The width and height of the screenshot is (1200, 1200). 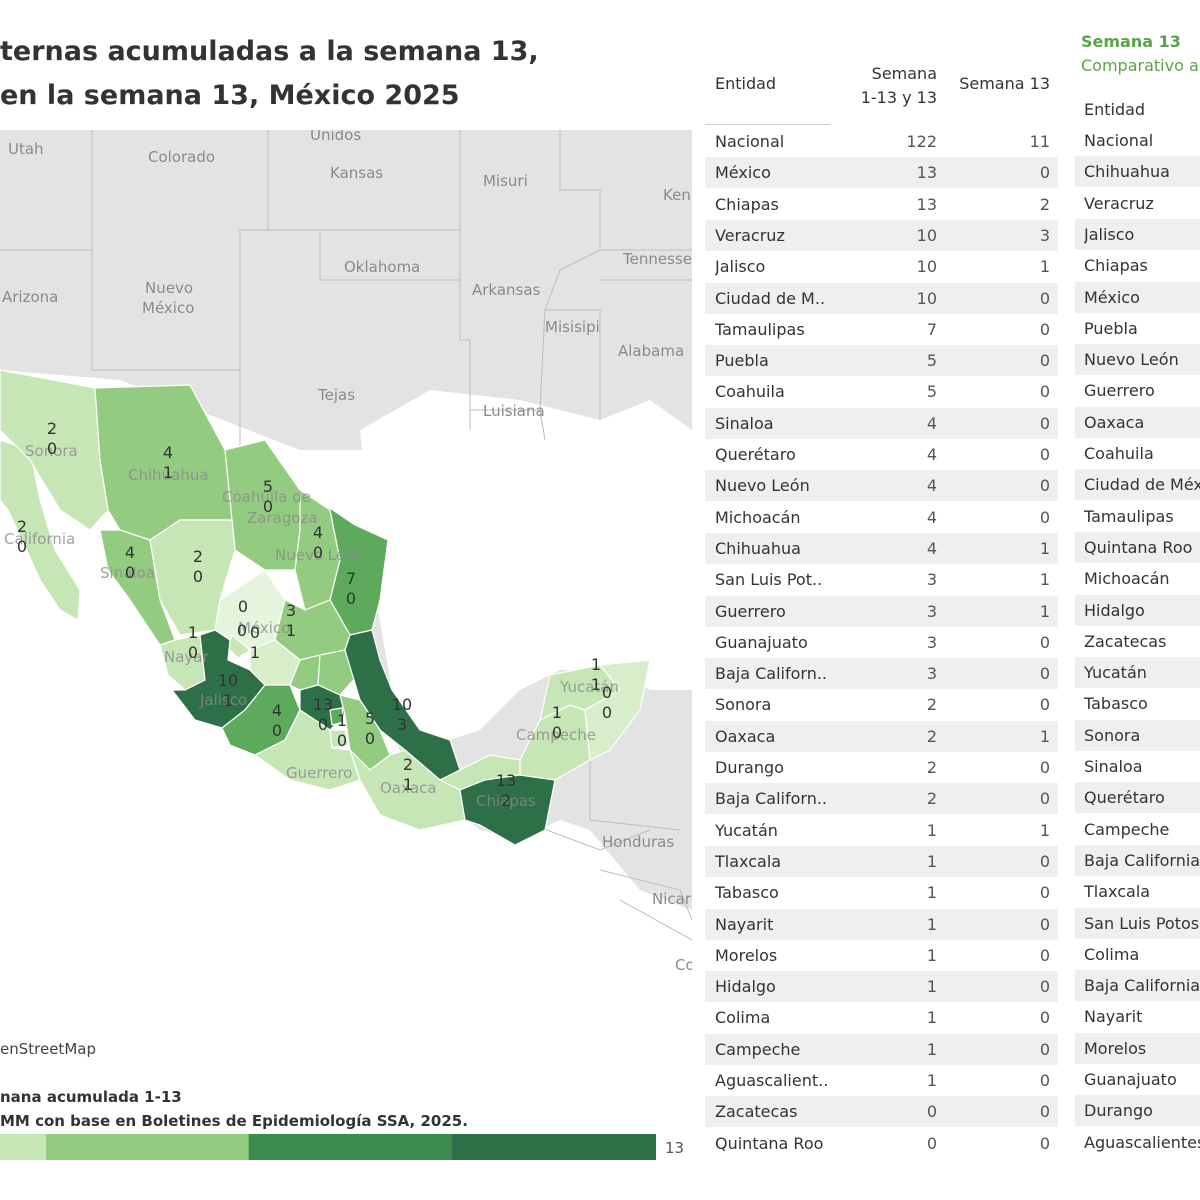 What do you see at coordinates (881, 924) in the screenshot?
I see `table-row: Nayarit 1 0` at bounding box center [881, 924].